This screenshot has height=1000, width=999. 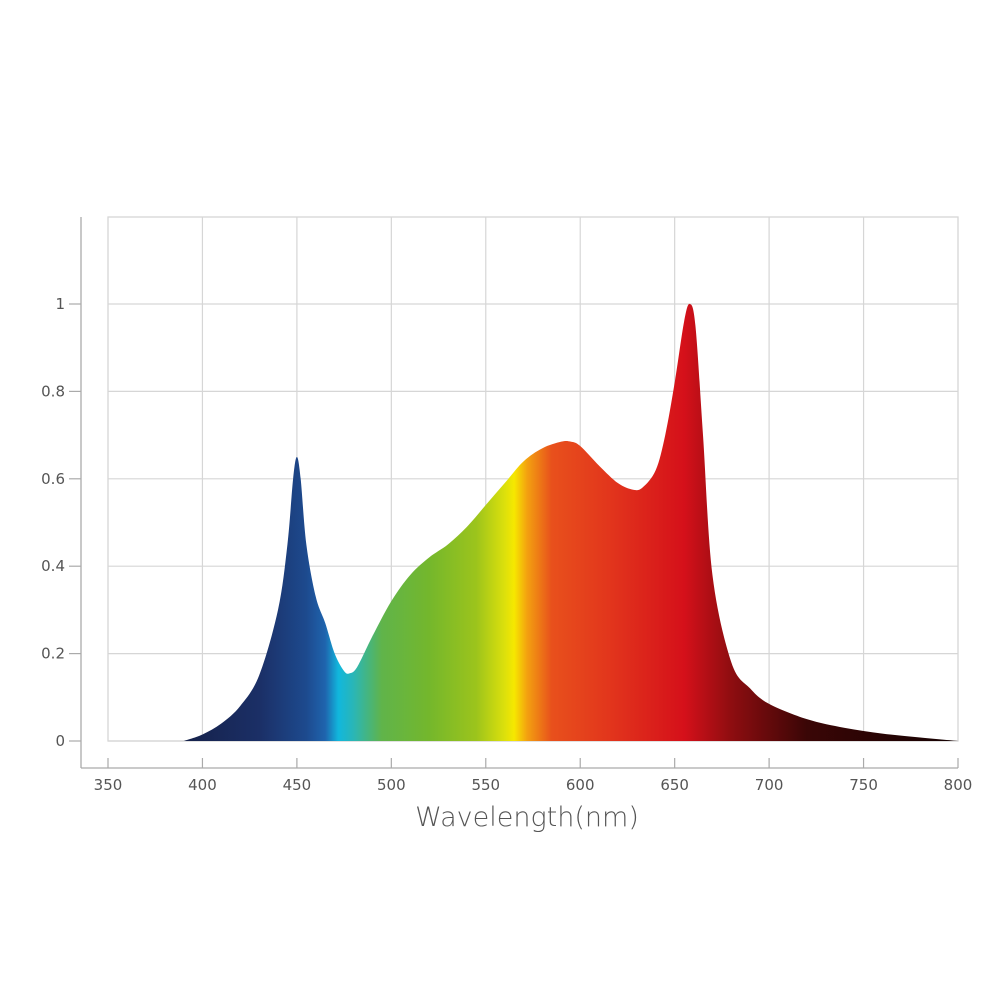 What do you see at coordinates (53, 566) in the screenshot?
I see `y-tick-label: 0.4` at bounding box center [53, 566].